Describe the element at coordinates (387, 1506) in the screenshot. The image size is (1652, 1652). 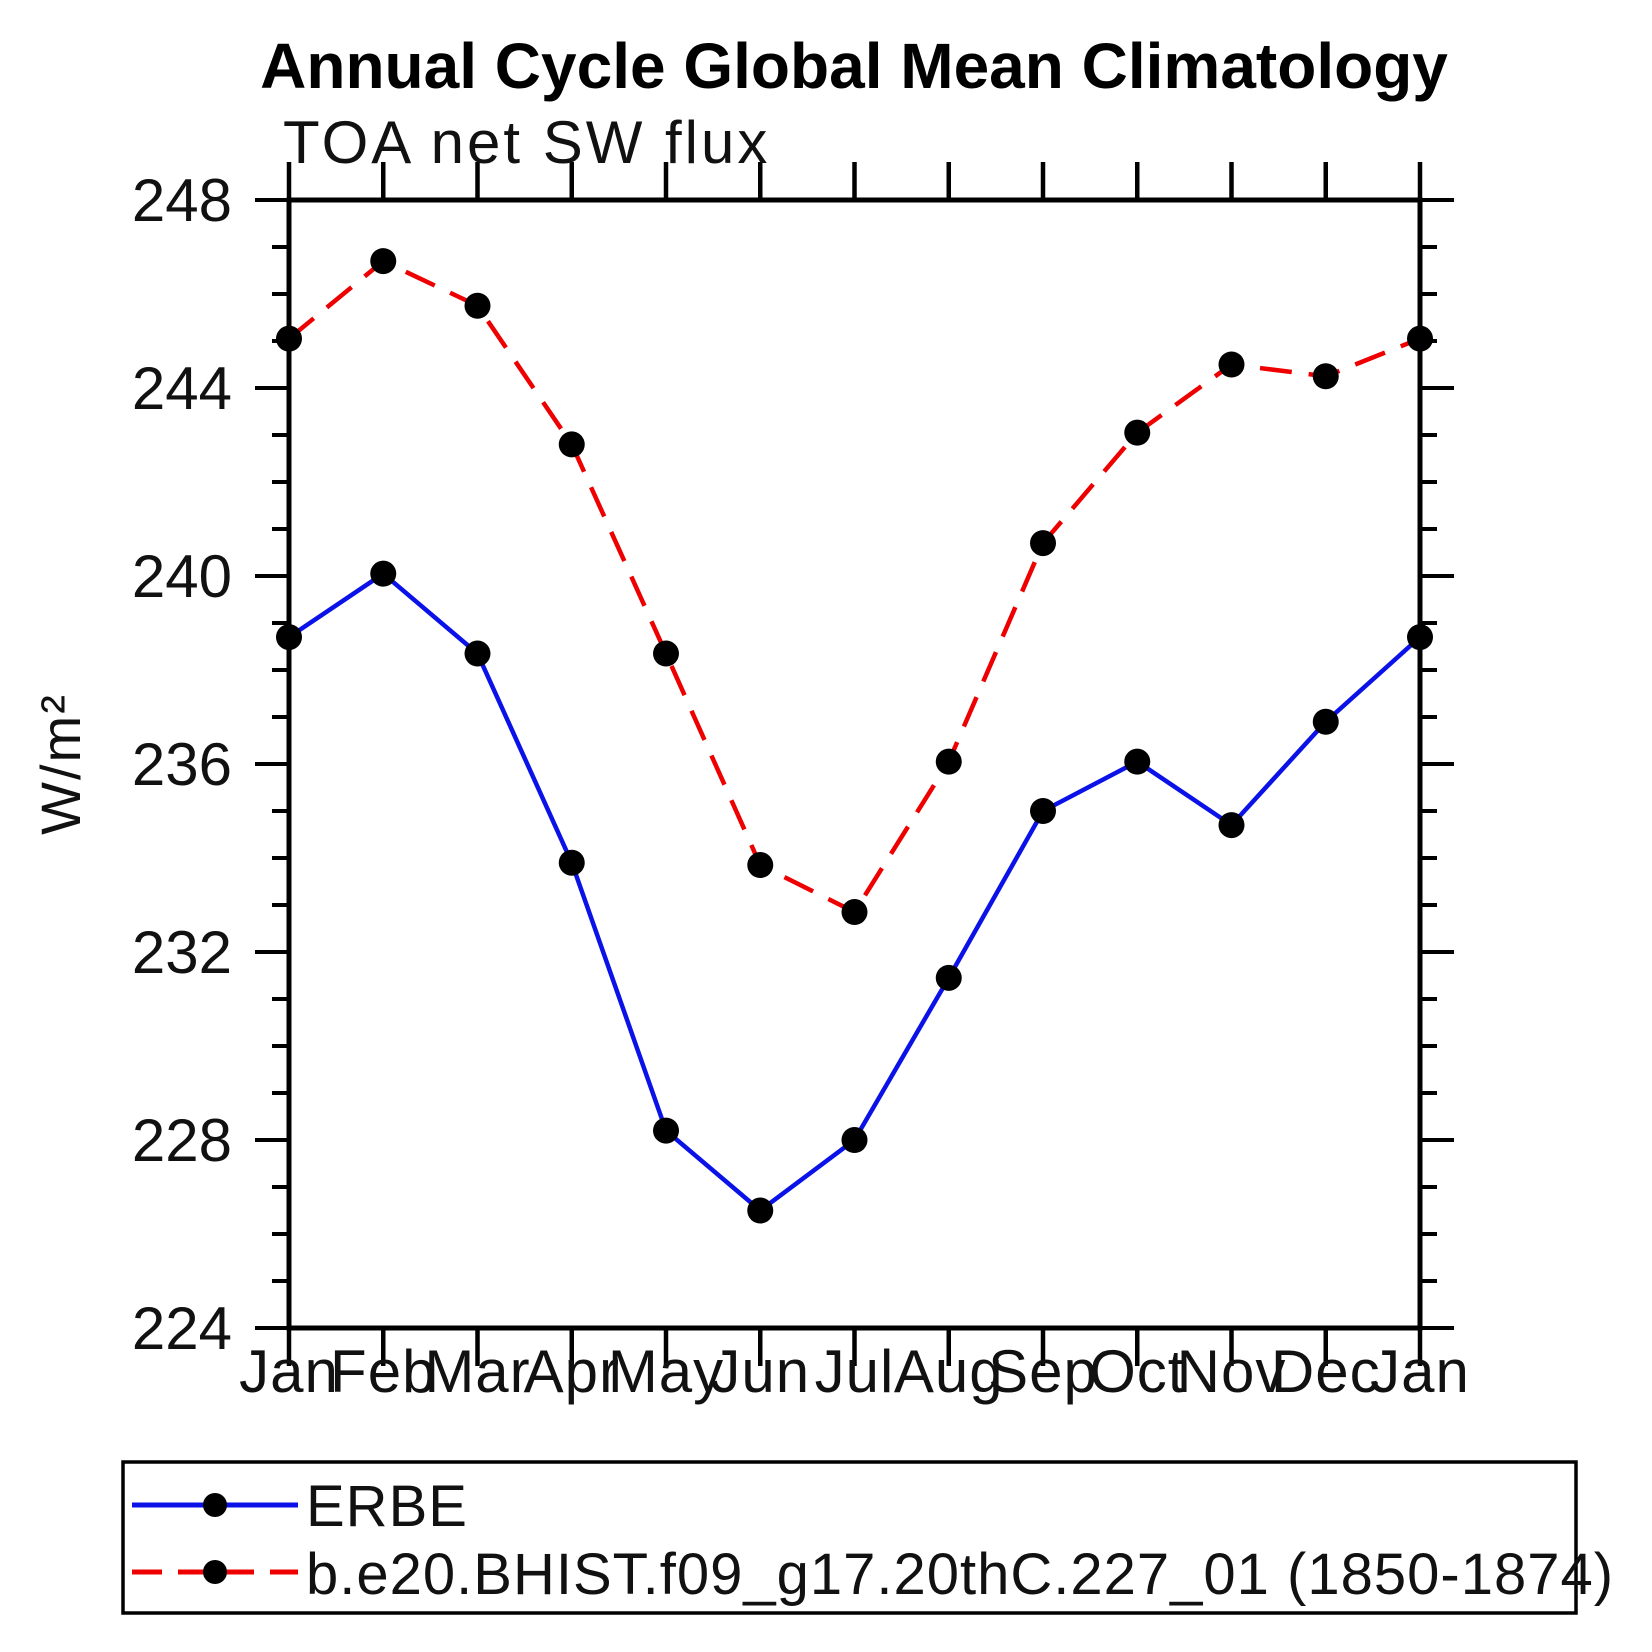
I see `legend-label-erbe: ERBE` at that location.